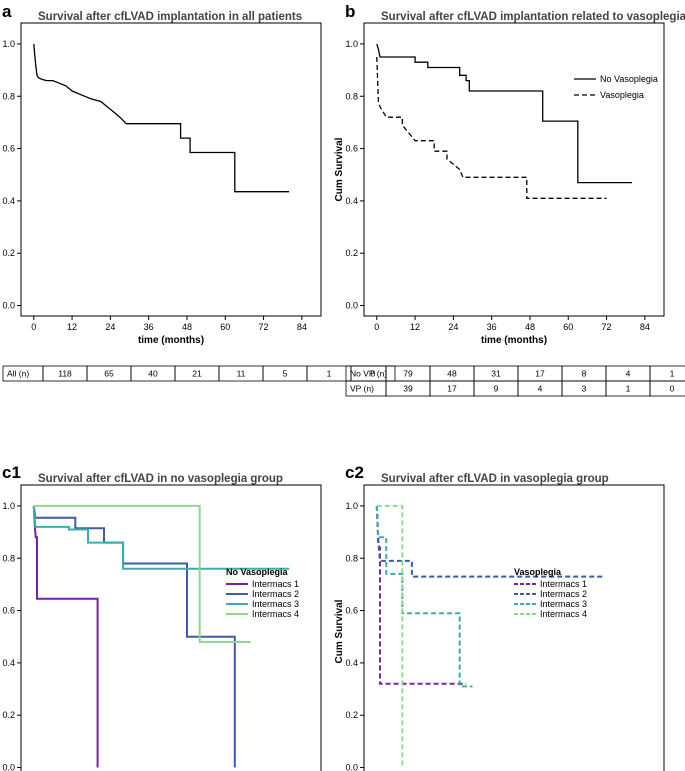 Image resolution: width=685 pixels, height=771 pixels. Describe the element at coordinates (18, 374) in the screenshot. I see `table-row-label: All (n)` at that location.